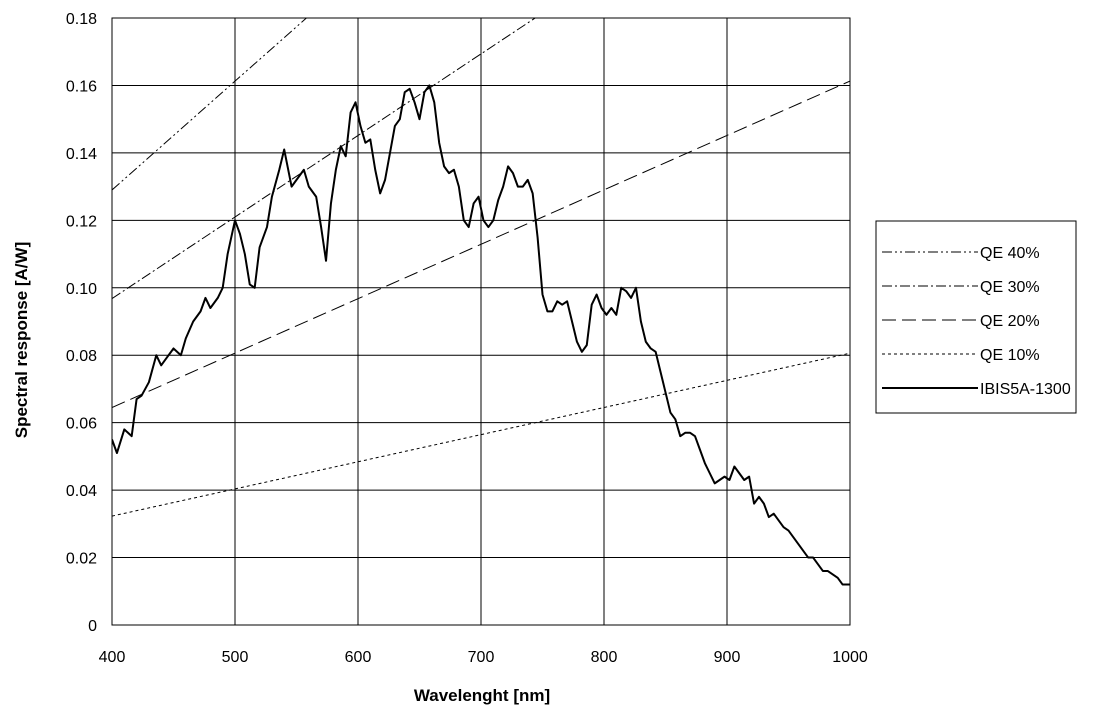  Describe the element at coordinates (604, 657) in the screenshot. I see `x-tick-label: 800` at that location.